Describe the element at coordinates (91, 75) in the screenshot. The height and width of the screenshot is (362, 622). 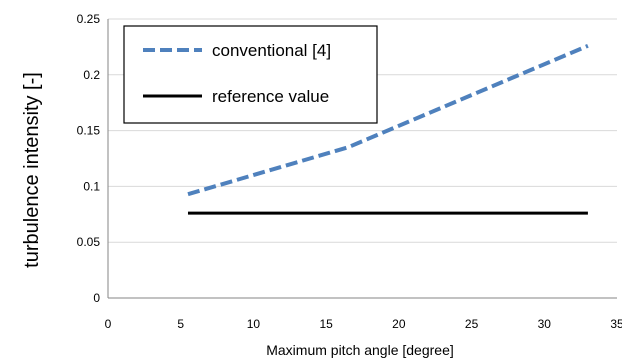
I see `y-tick-label: 0.2` at that location.